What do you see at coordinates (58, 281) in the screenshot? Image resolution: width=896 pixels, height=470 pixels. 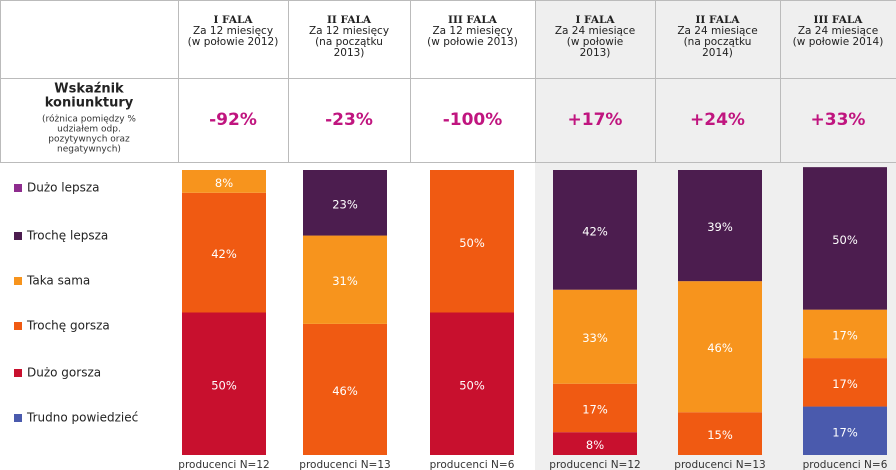 I see `legend-label: Taka sama` at bounding box center [58, 281].